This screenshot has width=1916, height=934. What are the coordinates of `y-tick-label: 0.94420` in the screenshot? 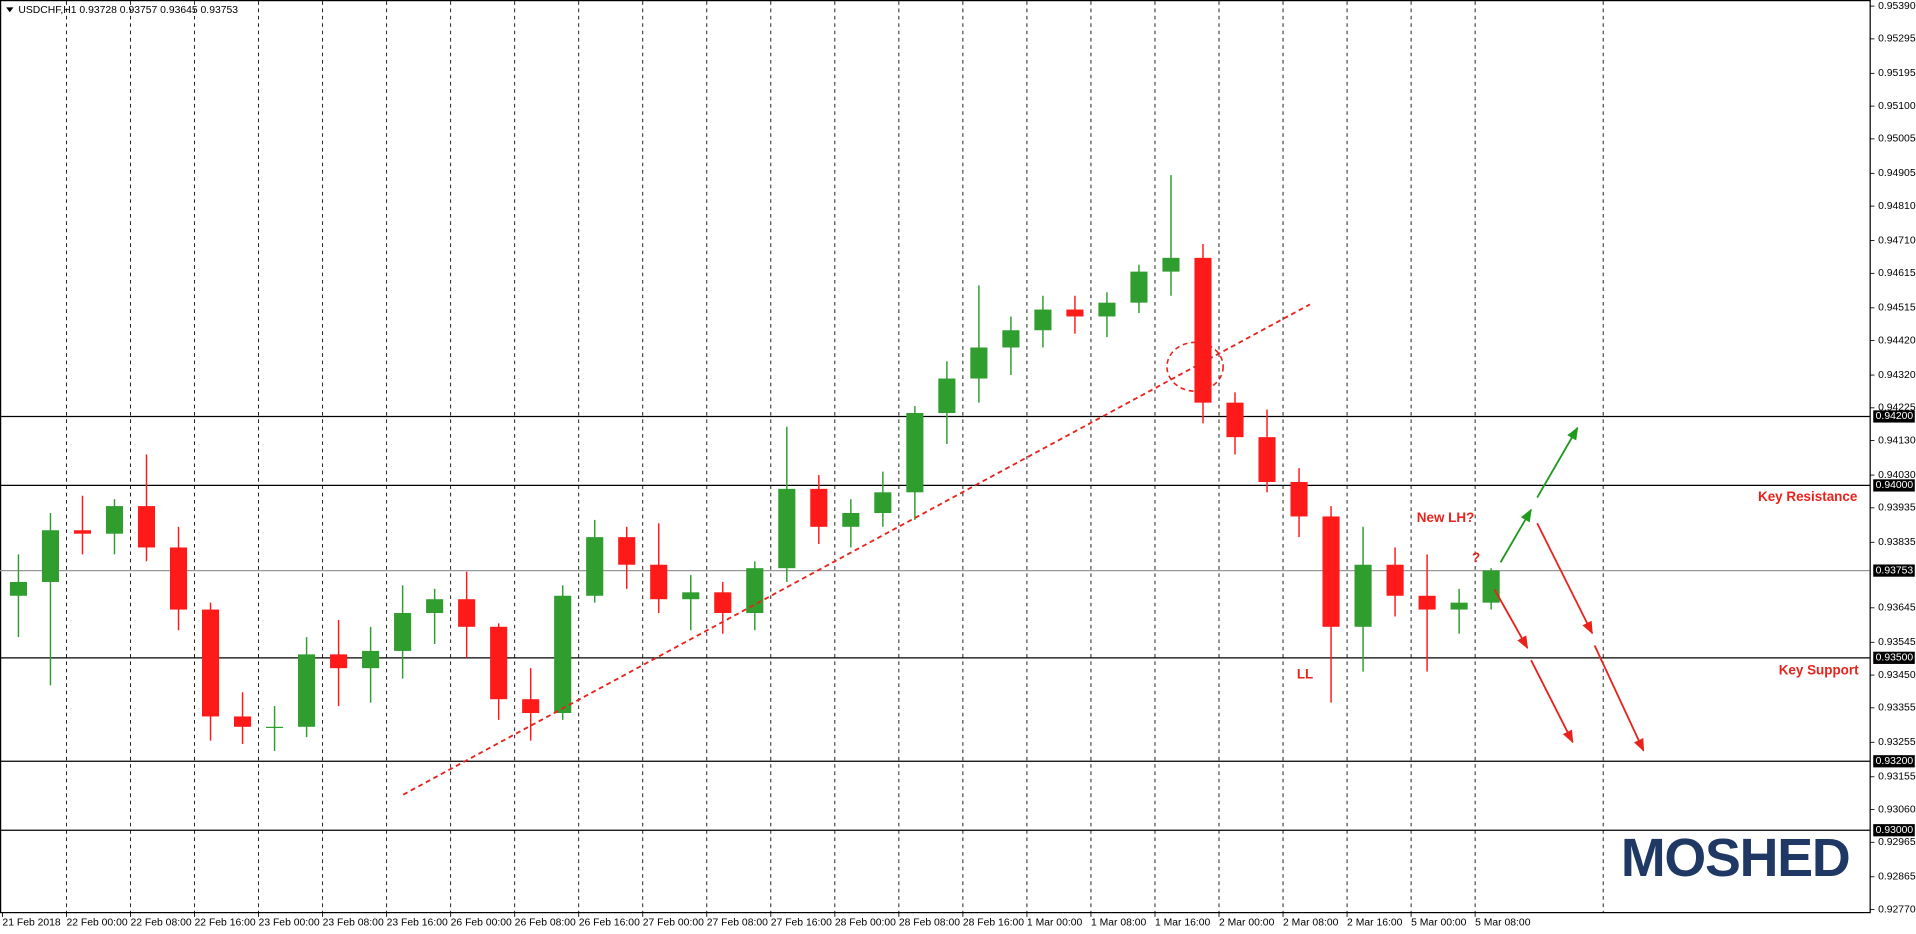 It's located at (1897, 340).